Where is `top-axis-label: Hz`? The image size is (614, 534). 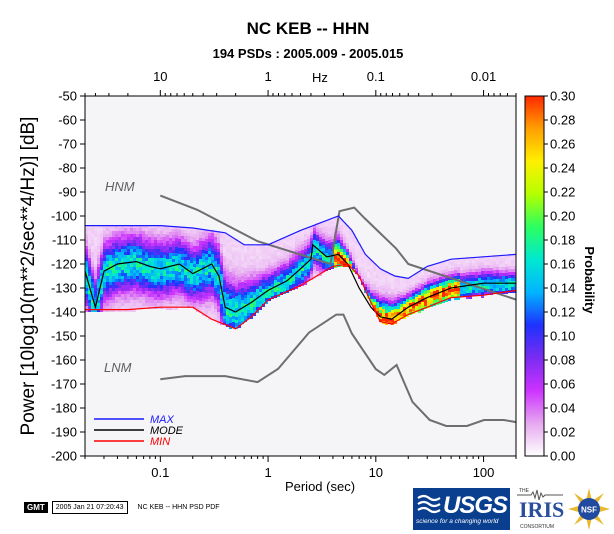
top-axis-label: Hz is located at coordinates (320, 77).